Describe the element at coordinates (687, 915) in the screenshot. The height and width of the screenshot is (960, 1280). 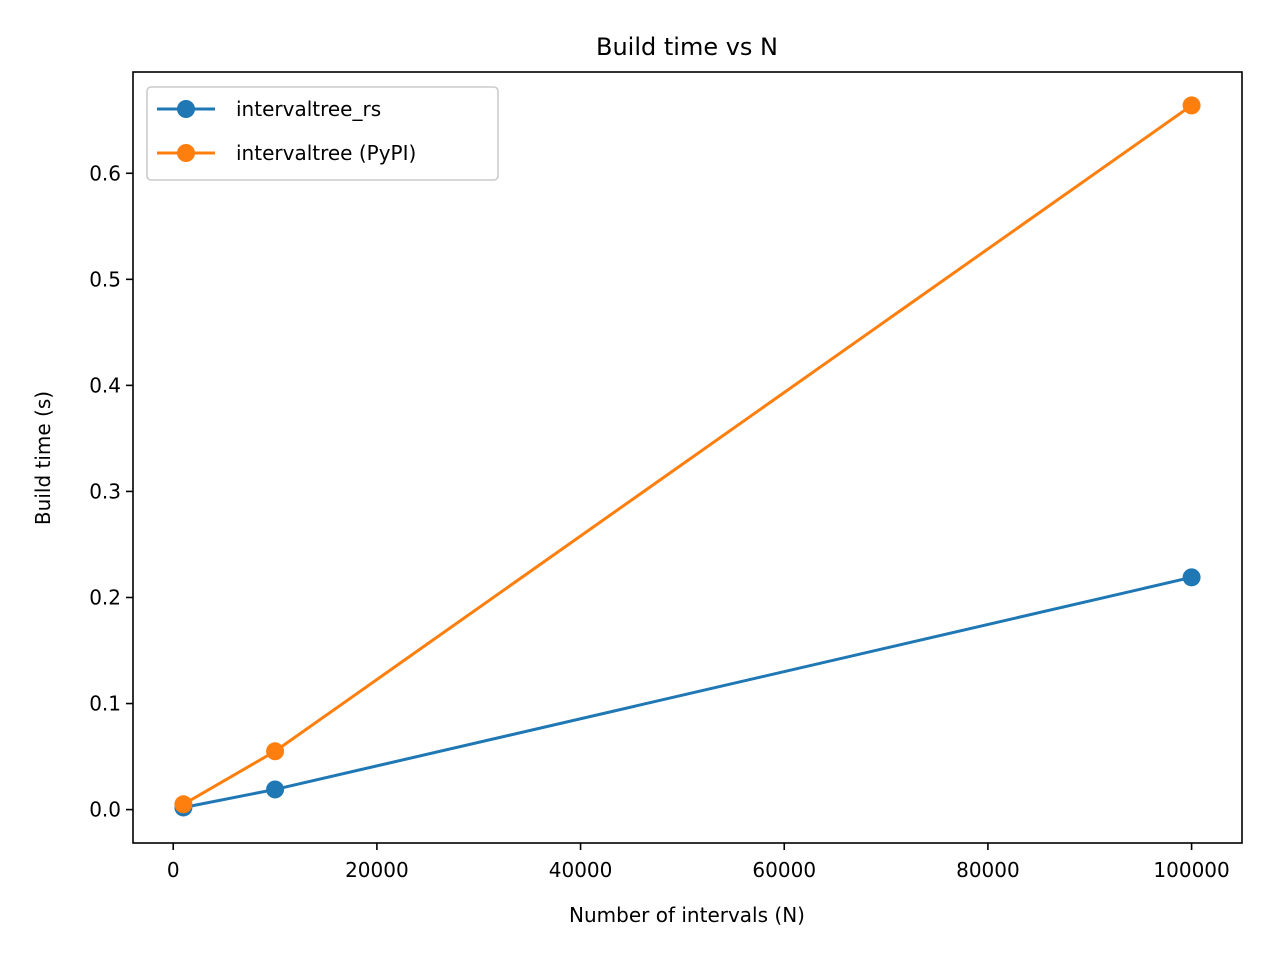
I see `x-axis-title: Number of intervals (N)` at that location.